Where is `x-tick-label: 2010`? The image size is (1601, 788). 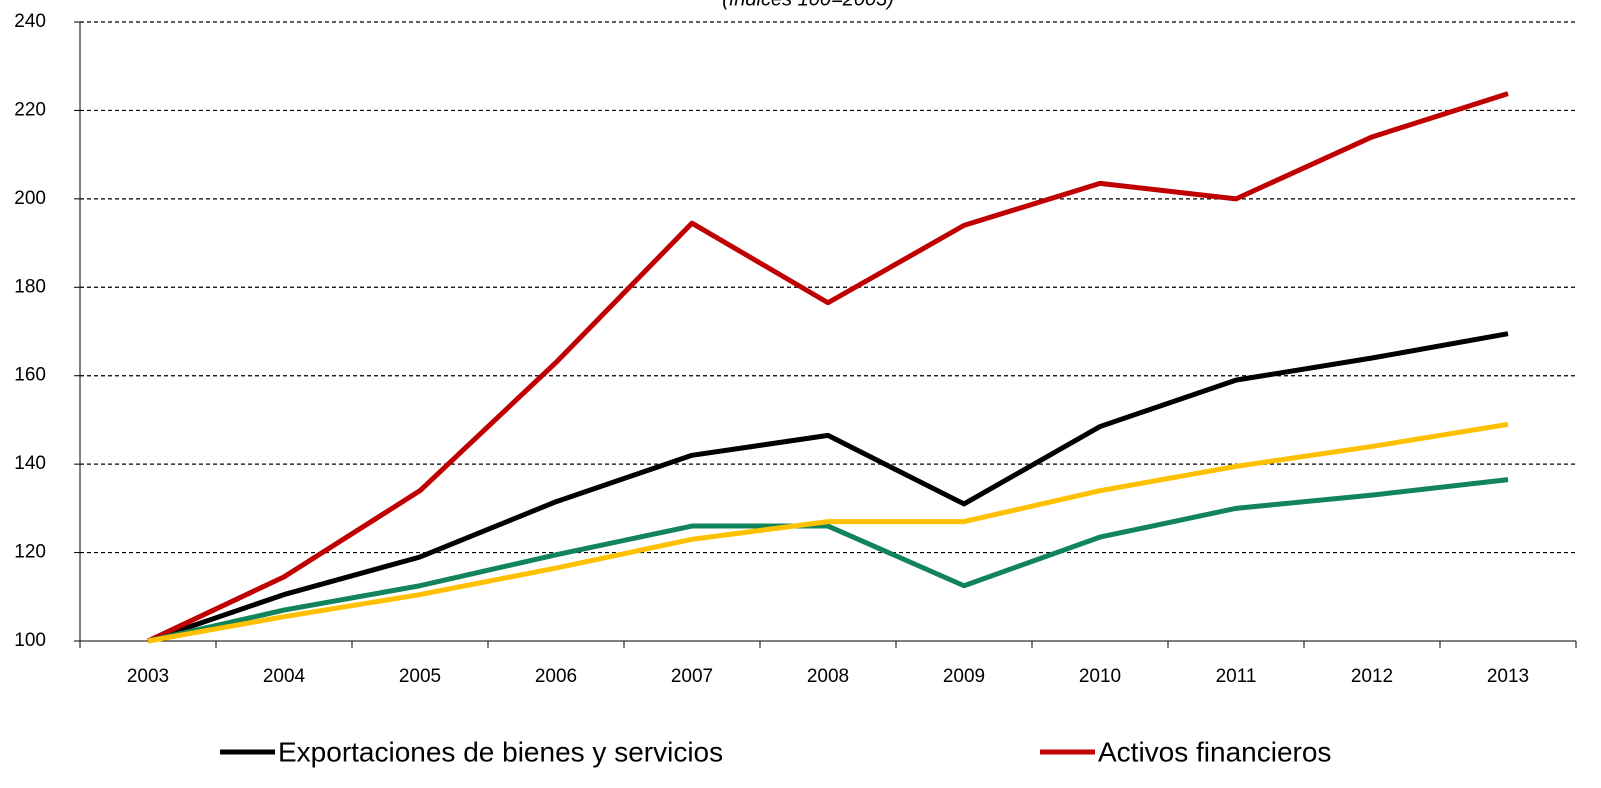
x-tick-label: 2010 is located at coordinates (1100, 676).